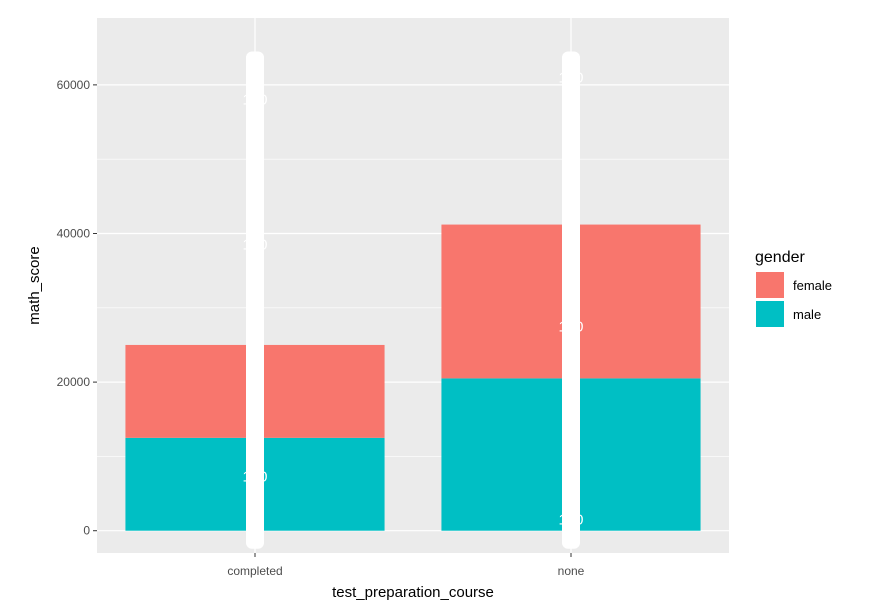  I want to click on legend: gender female male, so click(793, 288).